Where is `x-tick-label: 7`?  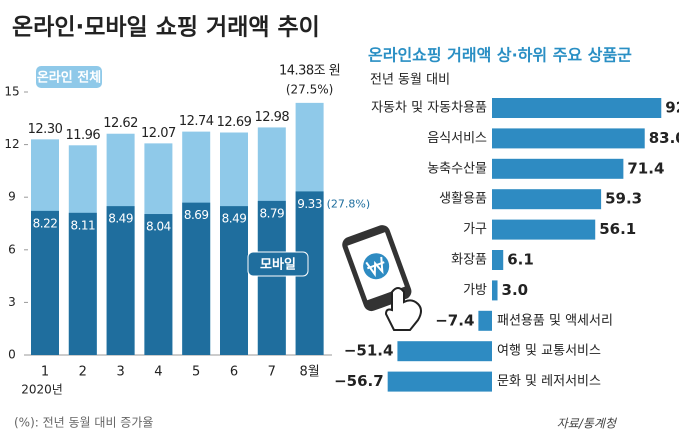
x-tick-label: 7 is located at coordinates (272, 372).